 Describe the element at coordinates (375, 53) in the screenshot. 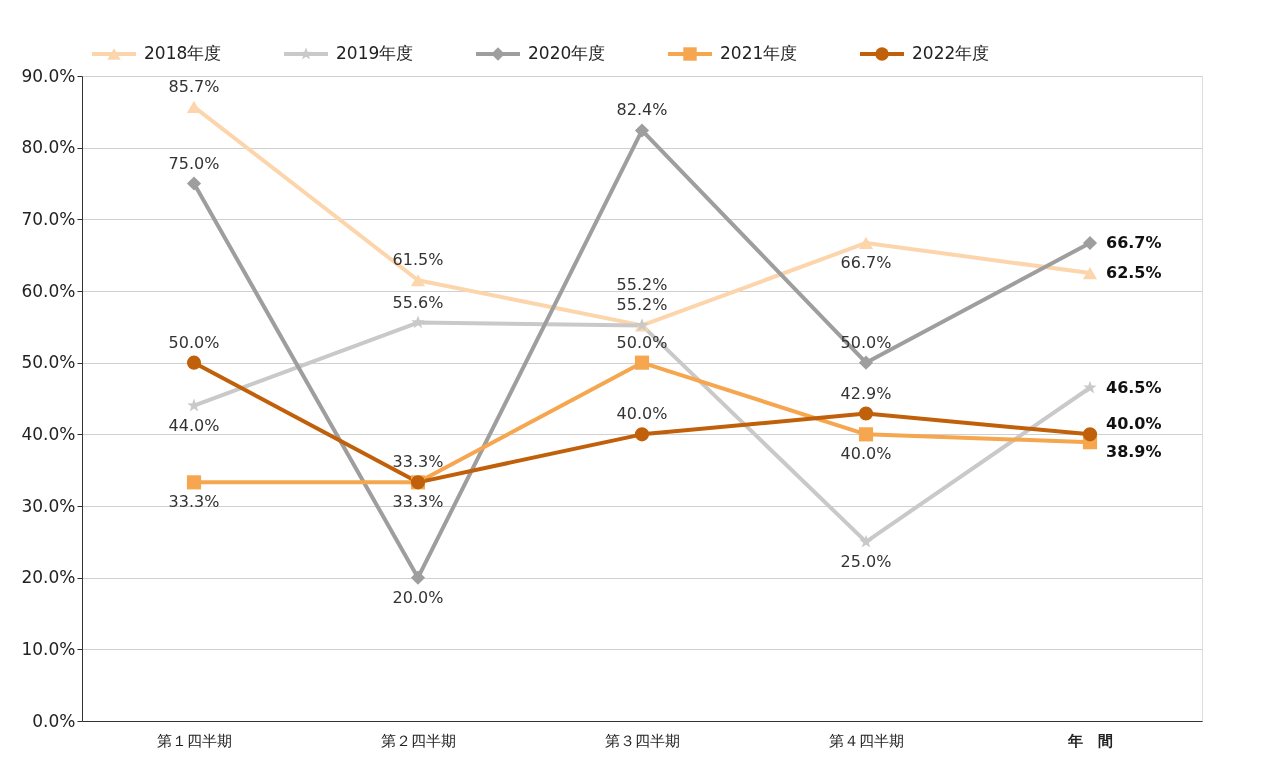

I see `legend-label: 2019年度` at that location.